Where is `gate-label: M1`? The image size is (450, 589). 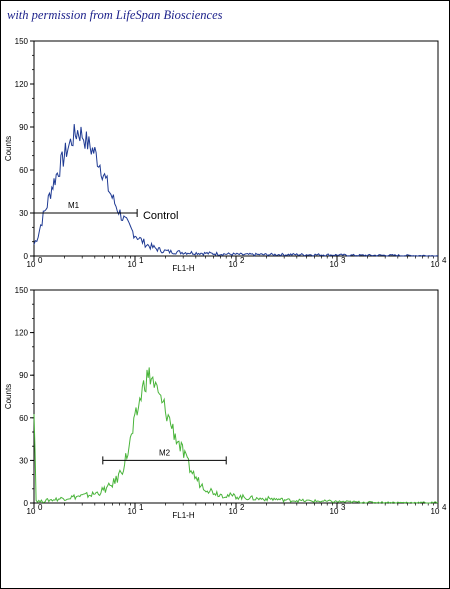
gate-label: M1 is located at coordinates (74, 205).